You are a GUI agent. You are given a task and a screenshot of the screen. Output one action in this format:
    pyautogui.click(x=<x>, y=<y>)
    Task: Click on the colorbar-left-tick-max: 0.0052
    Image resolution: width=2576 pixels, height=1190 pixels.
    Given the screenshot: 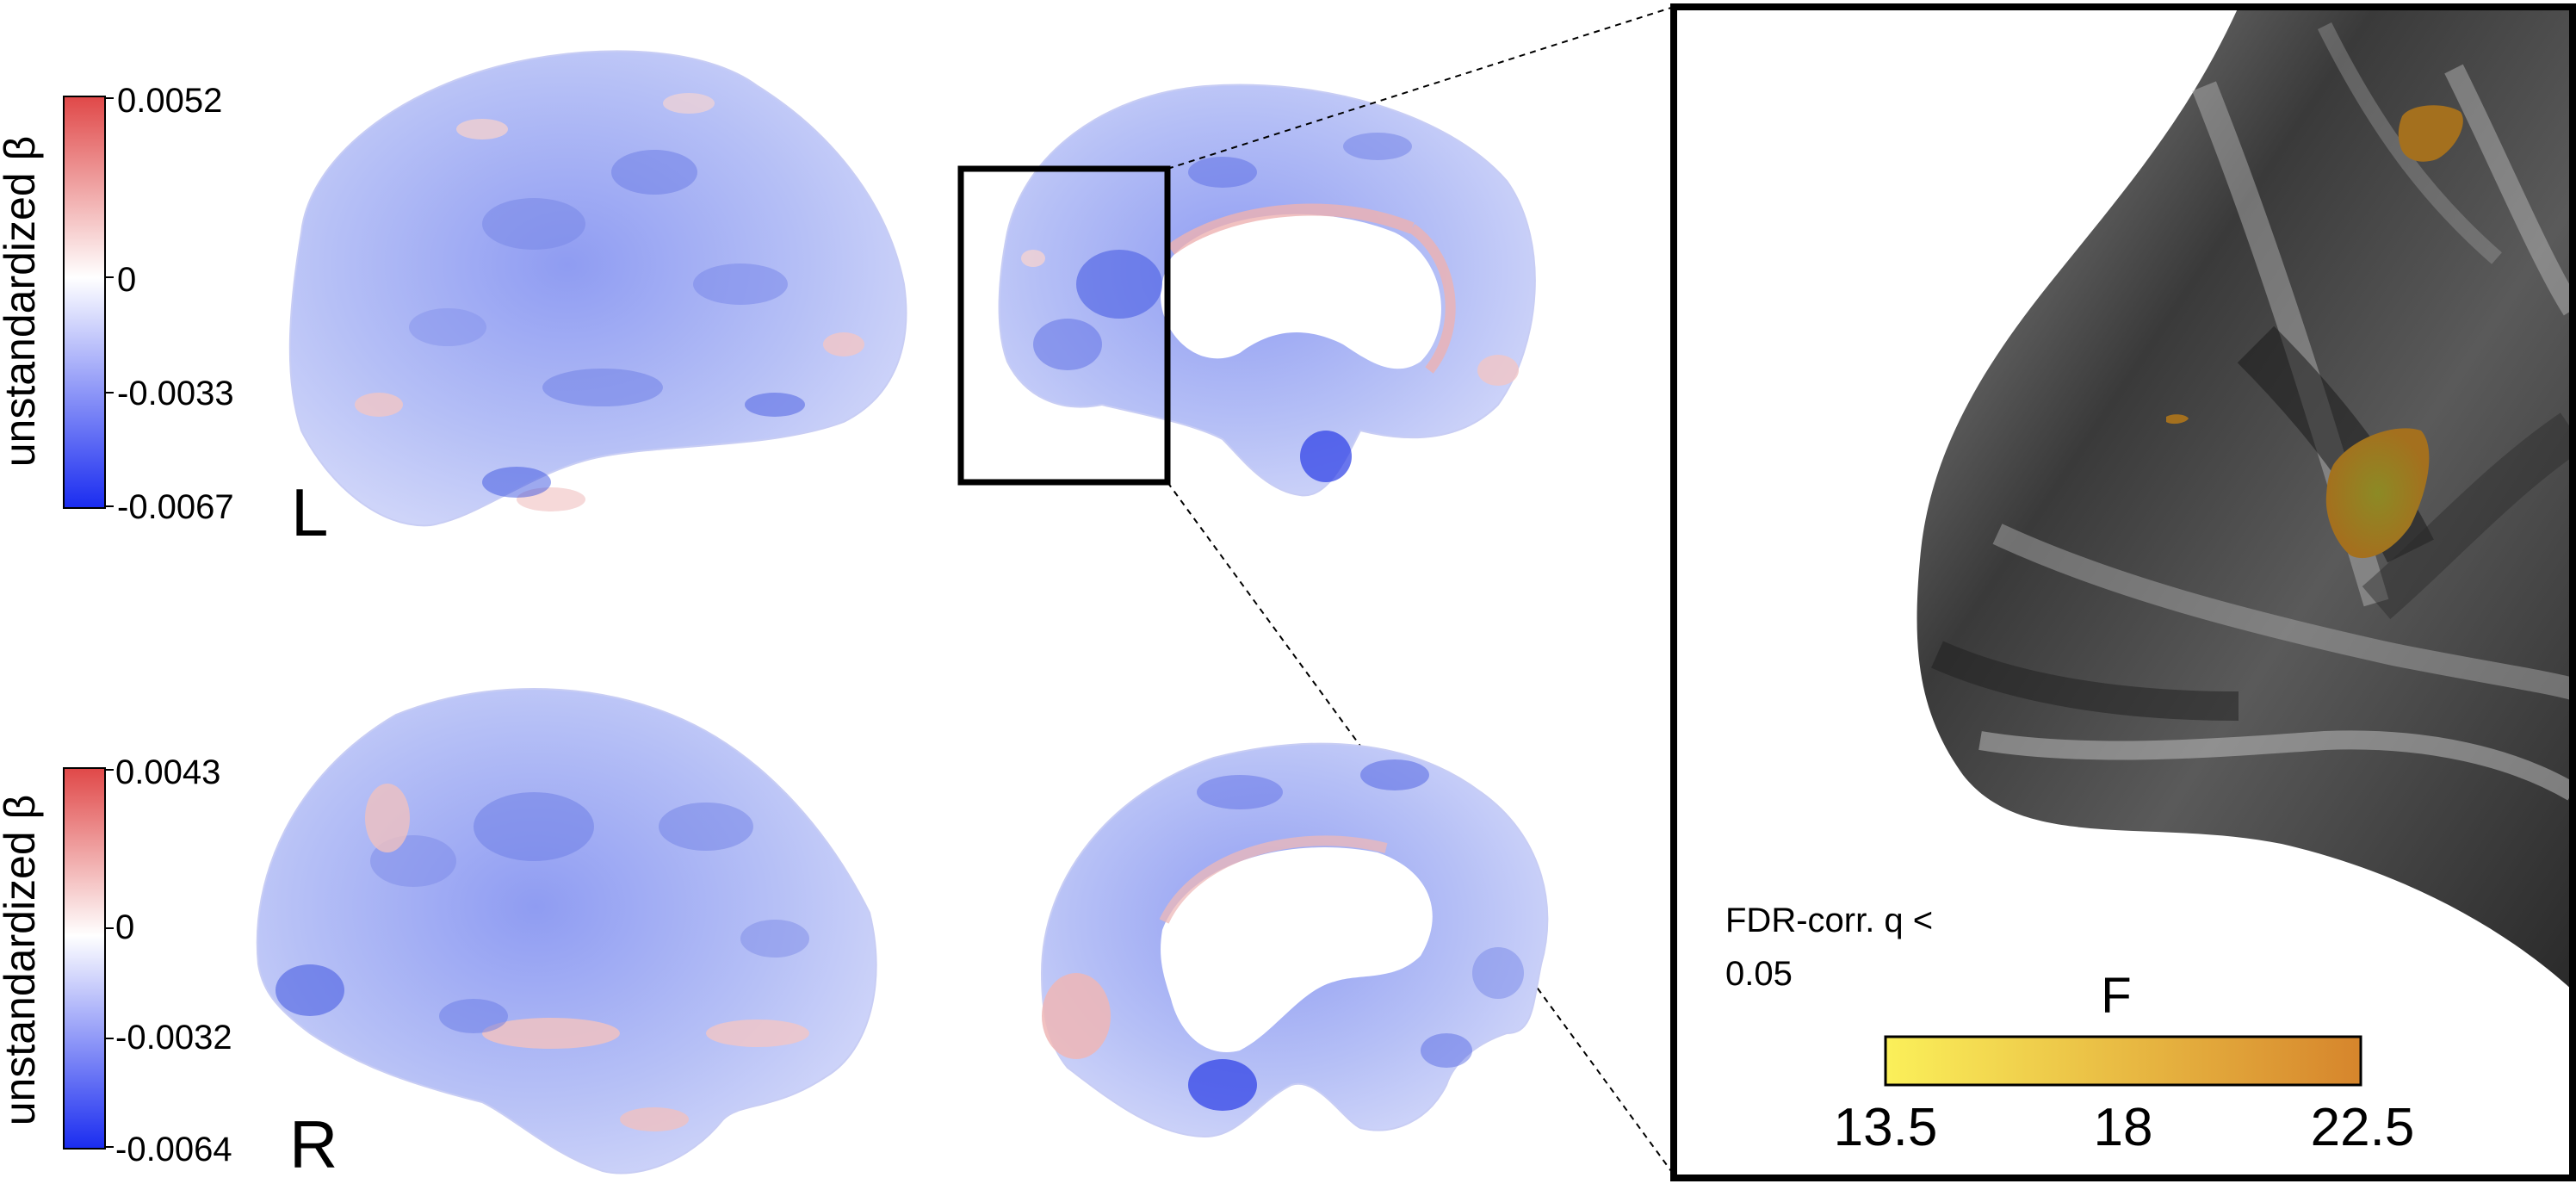 What is the action you would take?
    pyautogui.click(x=169, y=101)
    